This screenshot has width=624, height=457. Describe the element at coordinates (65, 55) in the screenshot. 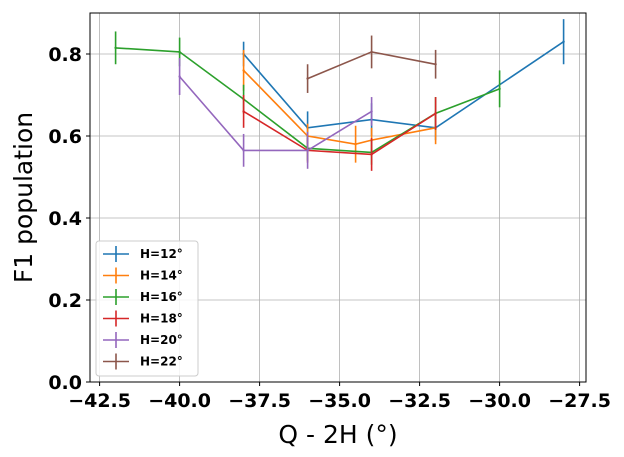

I see `y-tick-label: 0.8` at that location.